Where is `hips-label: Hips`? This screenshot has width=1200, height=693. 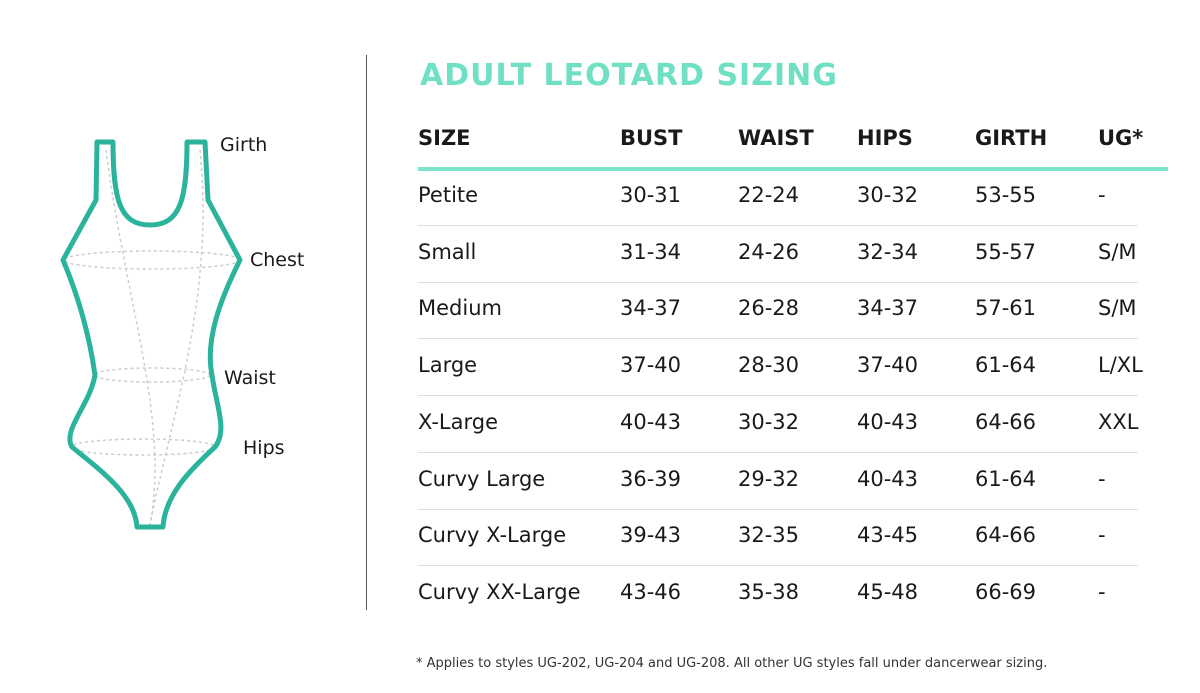 hips-label: Hips is located at coordinates (264, 448).